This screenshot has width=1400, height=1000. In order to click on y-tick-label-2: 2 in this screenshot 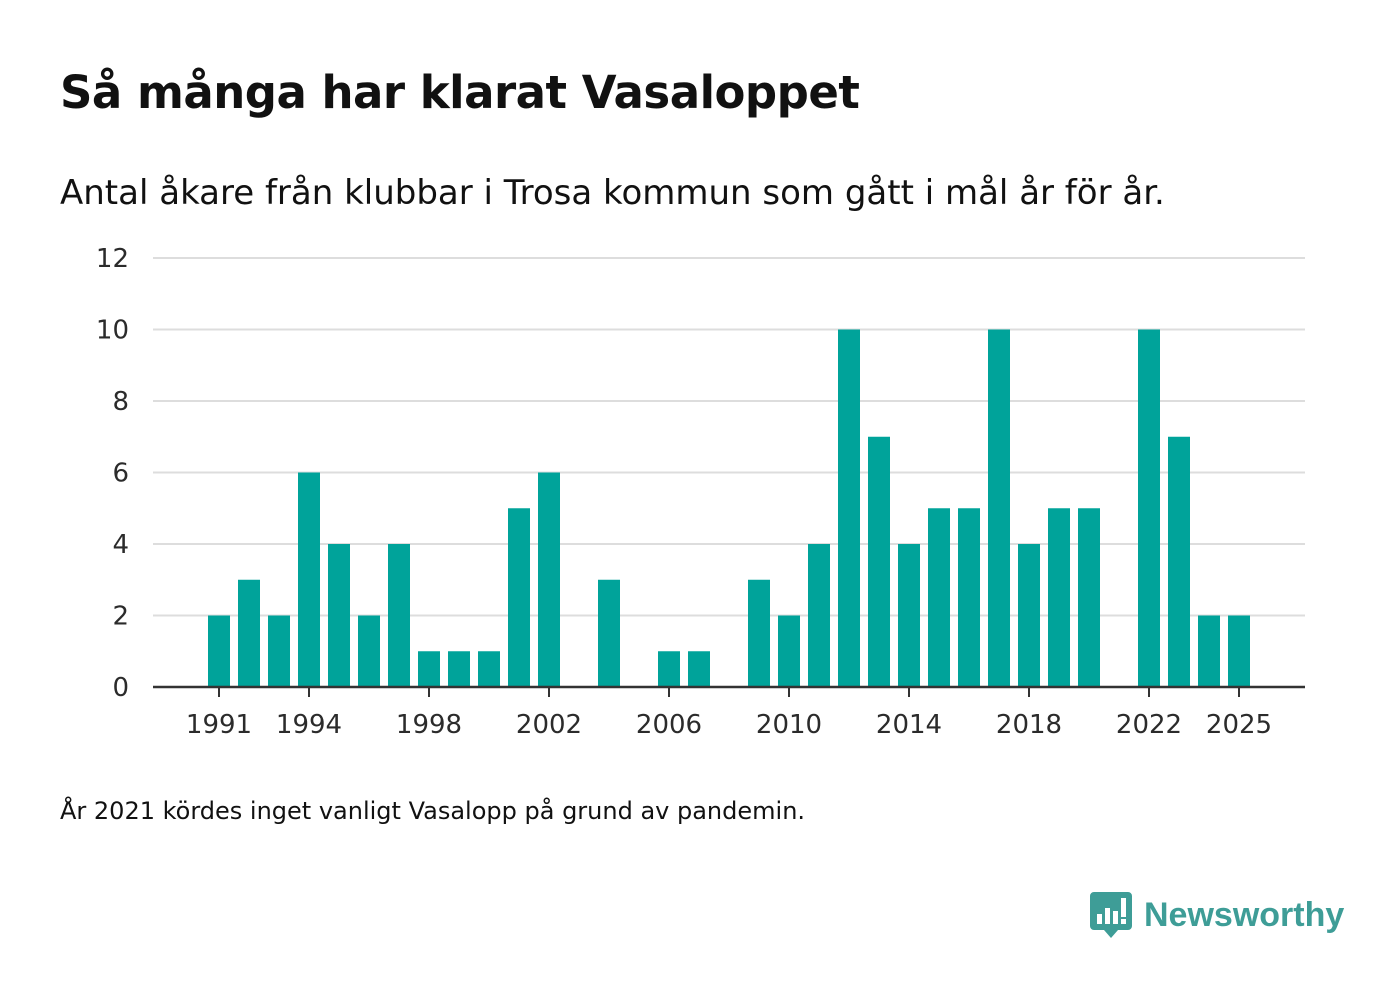, I will do `click(120, 617)`.